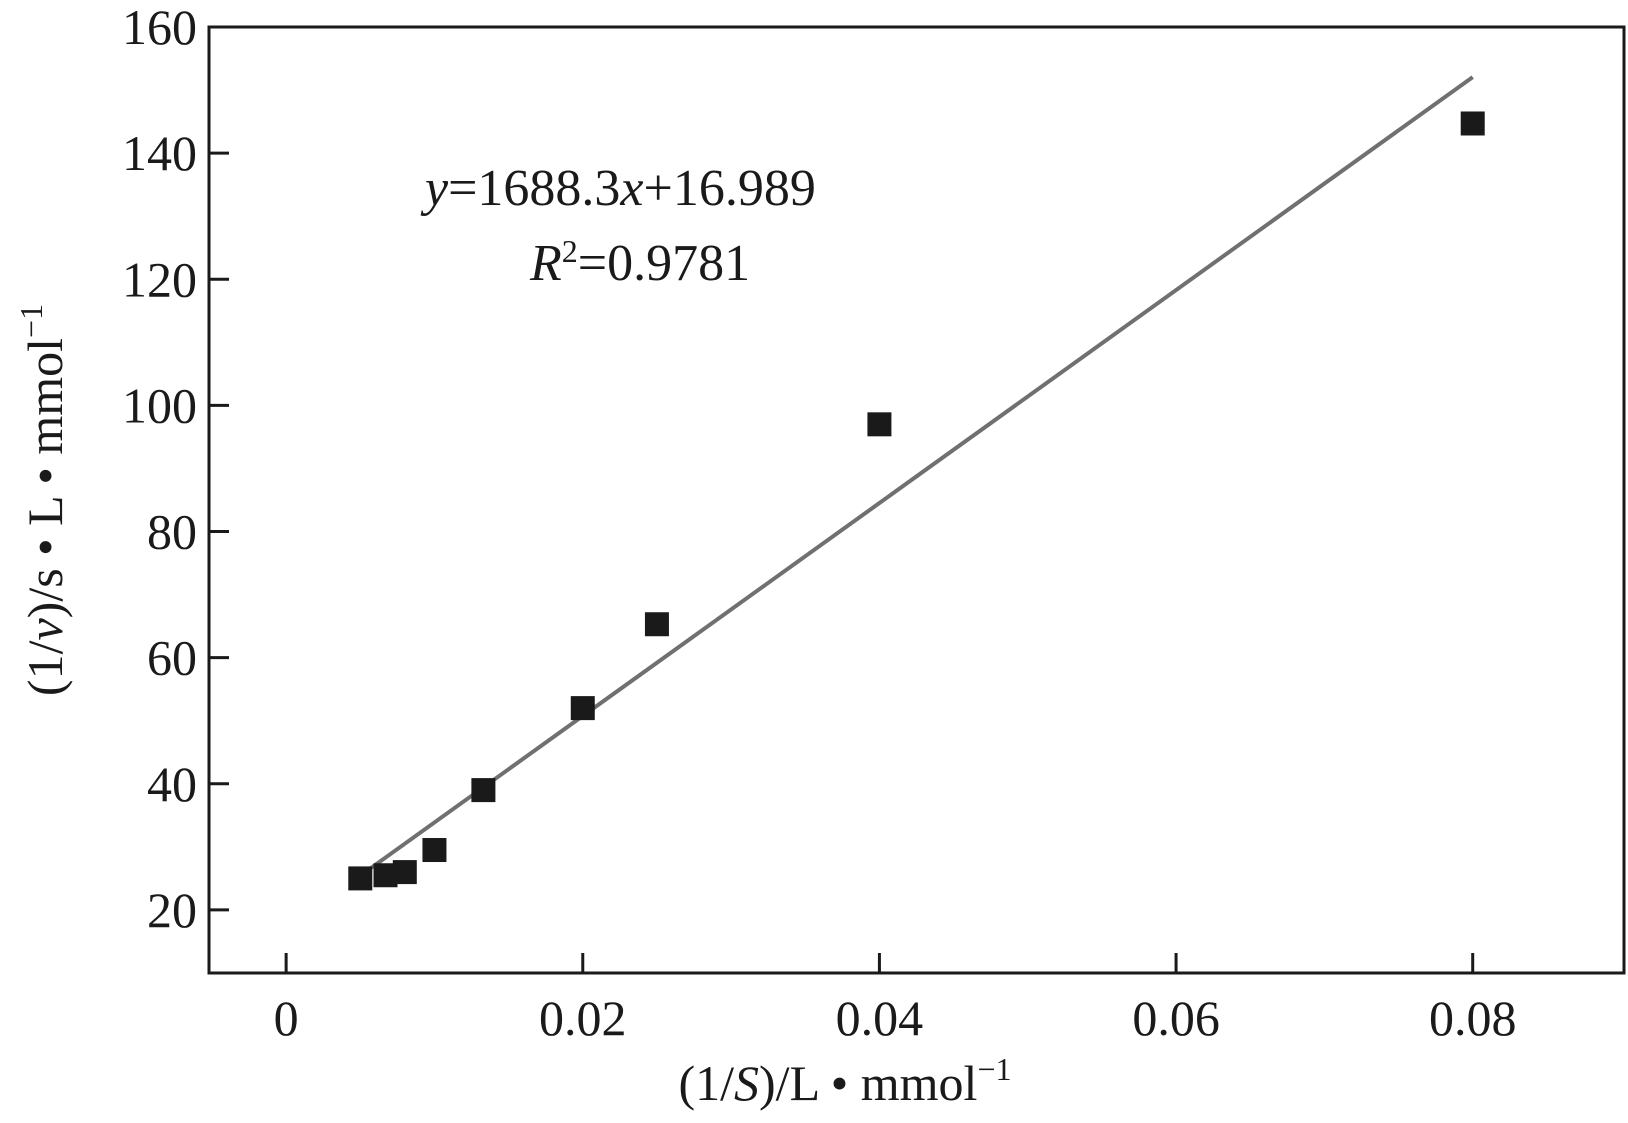  Describe the element at coordinates (159, 405) in the screenshot. I see `y-tick-label: 100` at that location.